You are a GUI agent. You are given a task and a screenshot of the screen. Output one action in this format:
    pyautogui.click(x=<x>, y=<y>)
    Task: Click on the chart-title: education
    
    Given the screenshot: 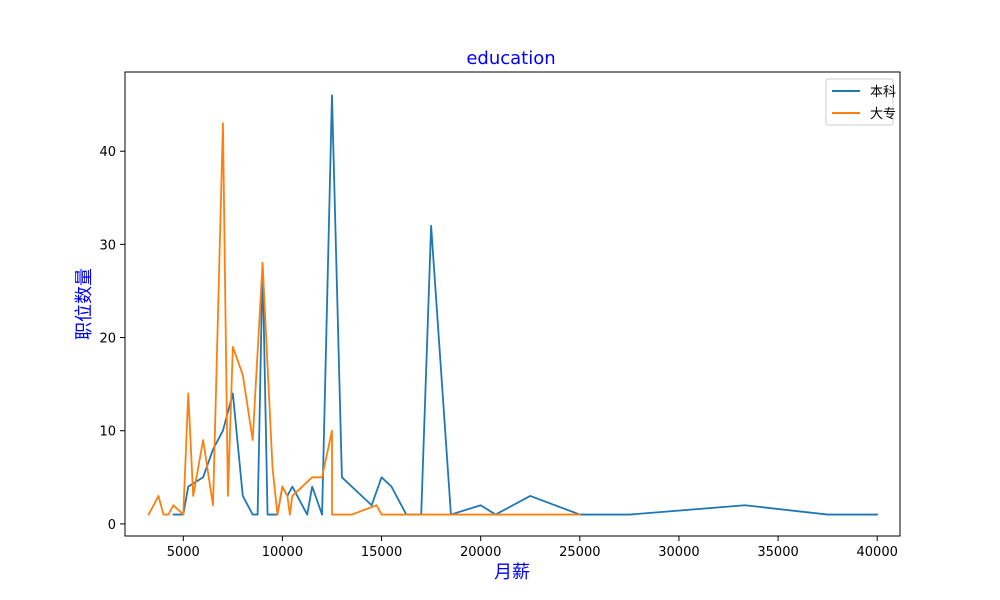 What is the action you would take?
    pyautogui.click(x=510, y=58)
    